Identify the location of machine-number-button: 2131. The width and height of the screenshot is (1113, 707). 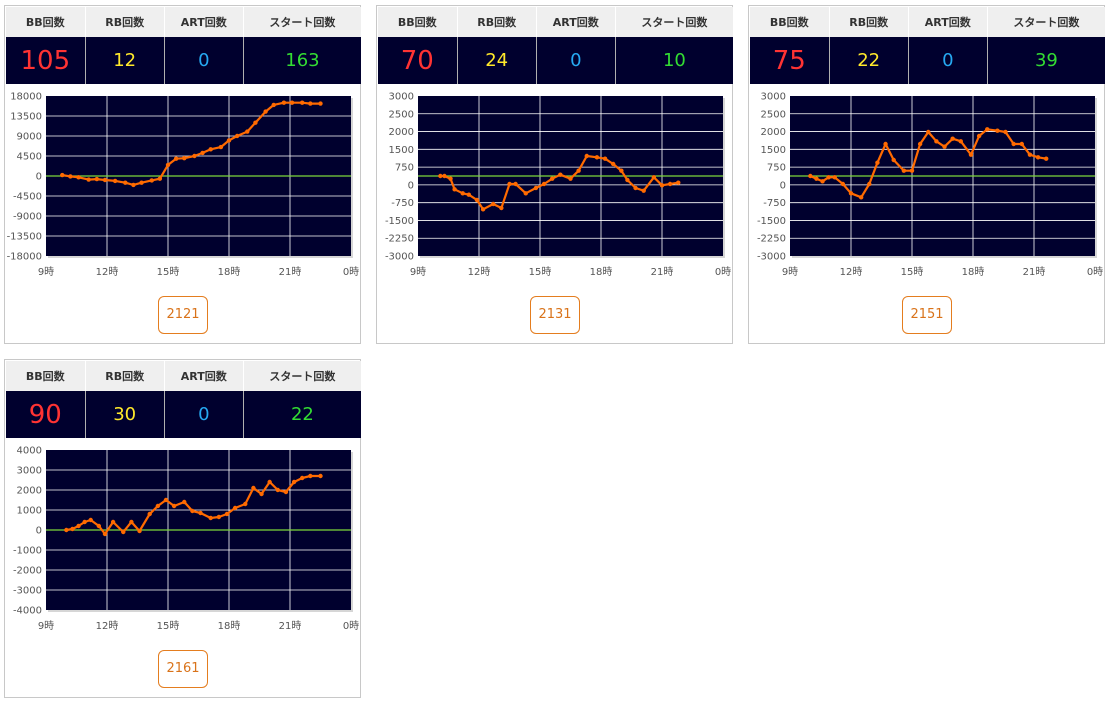
(555, 315).